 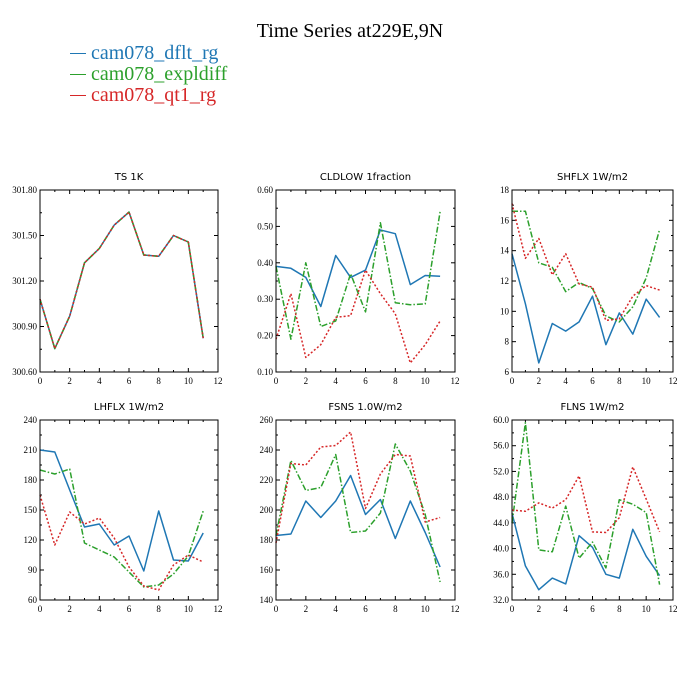 What do you see at coordinates (265, 263) in the screenshot?
I see `y-tick-label: 0.40` at bounding box center [265, 263].